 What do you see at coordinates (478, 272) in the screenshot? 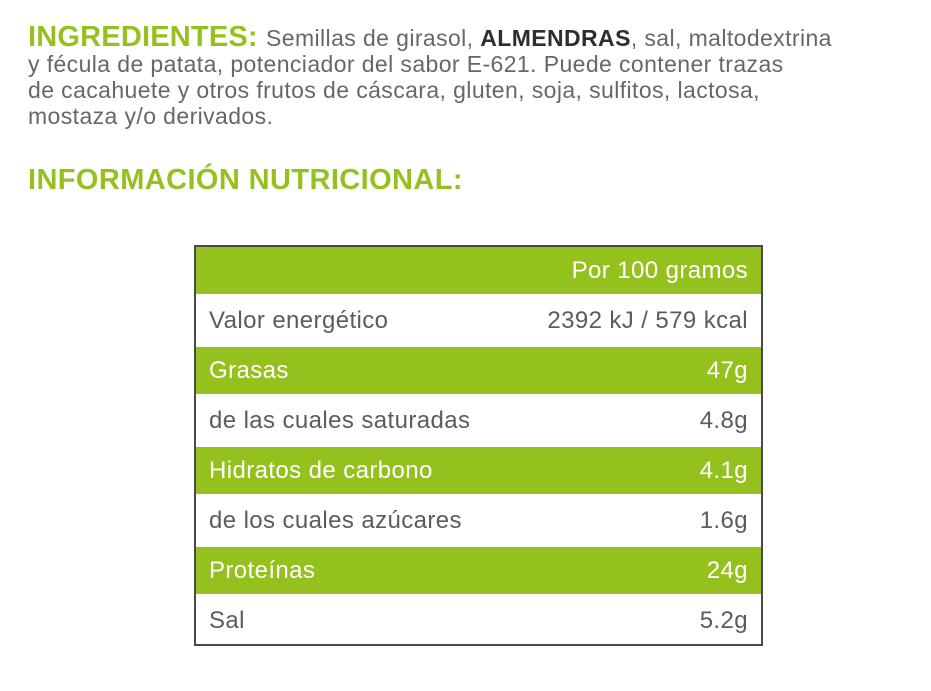
I see `table-header-row: Por 100 gramos` at bounding box center [478, 272].